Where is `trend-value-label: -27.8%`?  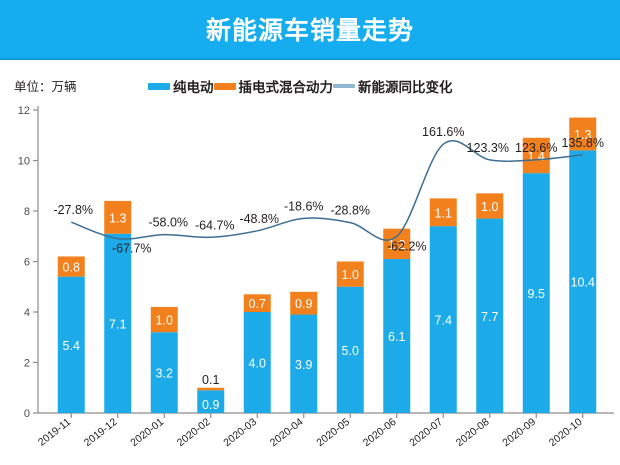 trend-value-label: -27.8% is located at coordinates (73, 210).